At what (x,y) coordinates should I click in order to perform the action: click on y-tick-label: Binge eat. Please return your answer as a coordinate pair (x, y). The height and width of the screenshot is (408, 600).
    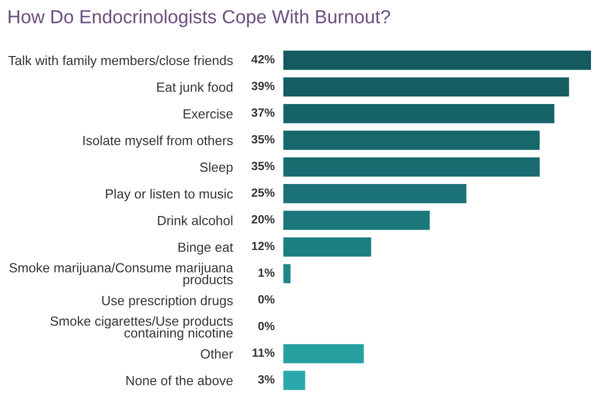
    Looking at the image, I should click on (206, 248).